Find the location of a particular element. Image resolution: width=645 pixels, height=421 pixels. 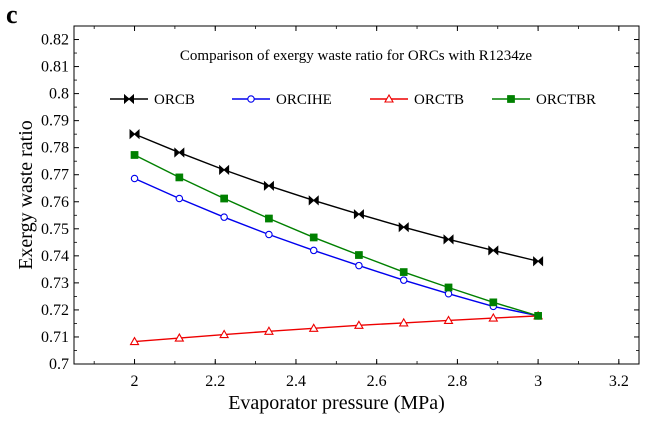

x-tick-label: 2.2 is located at coordinates (215, 381).